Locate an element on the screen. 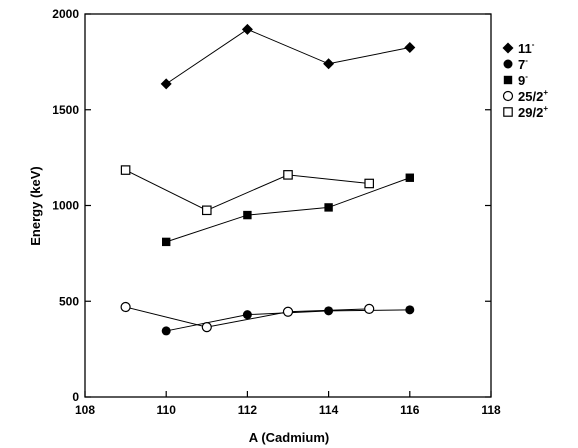 The height and width of the screenshot is (448, 578). legend-label-1: 7- is located at coordinates (523, 64).